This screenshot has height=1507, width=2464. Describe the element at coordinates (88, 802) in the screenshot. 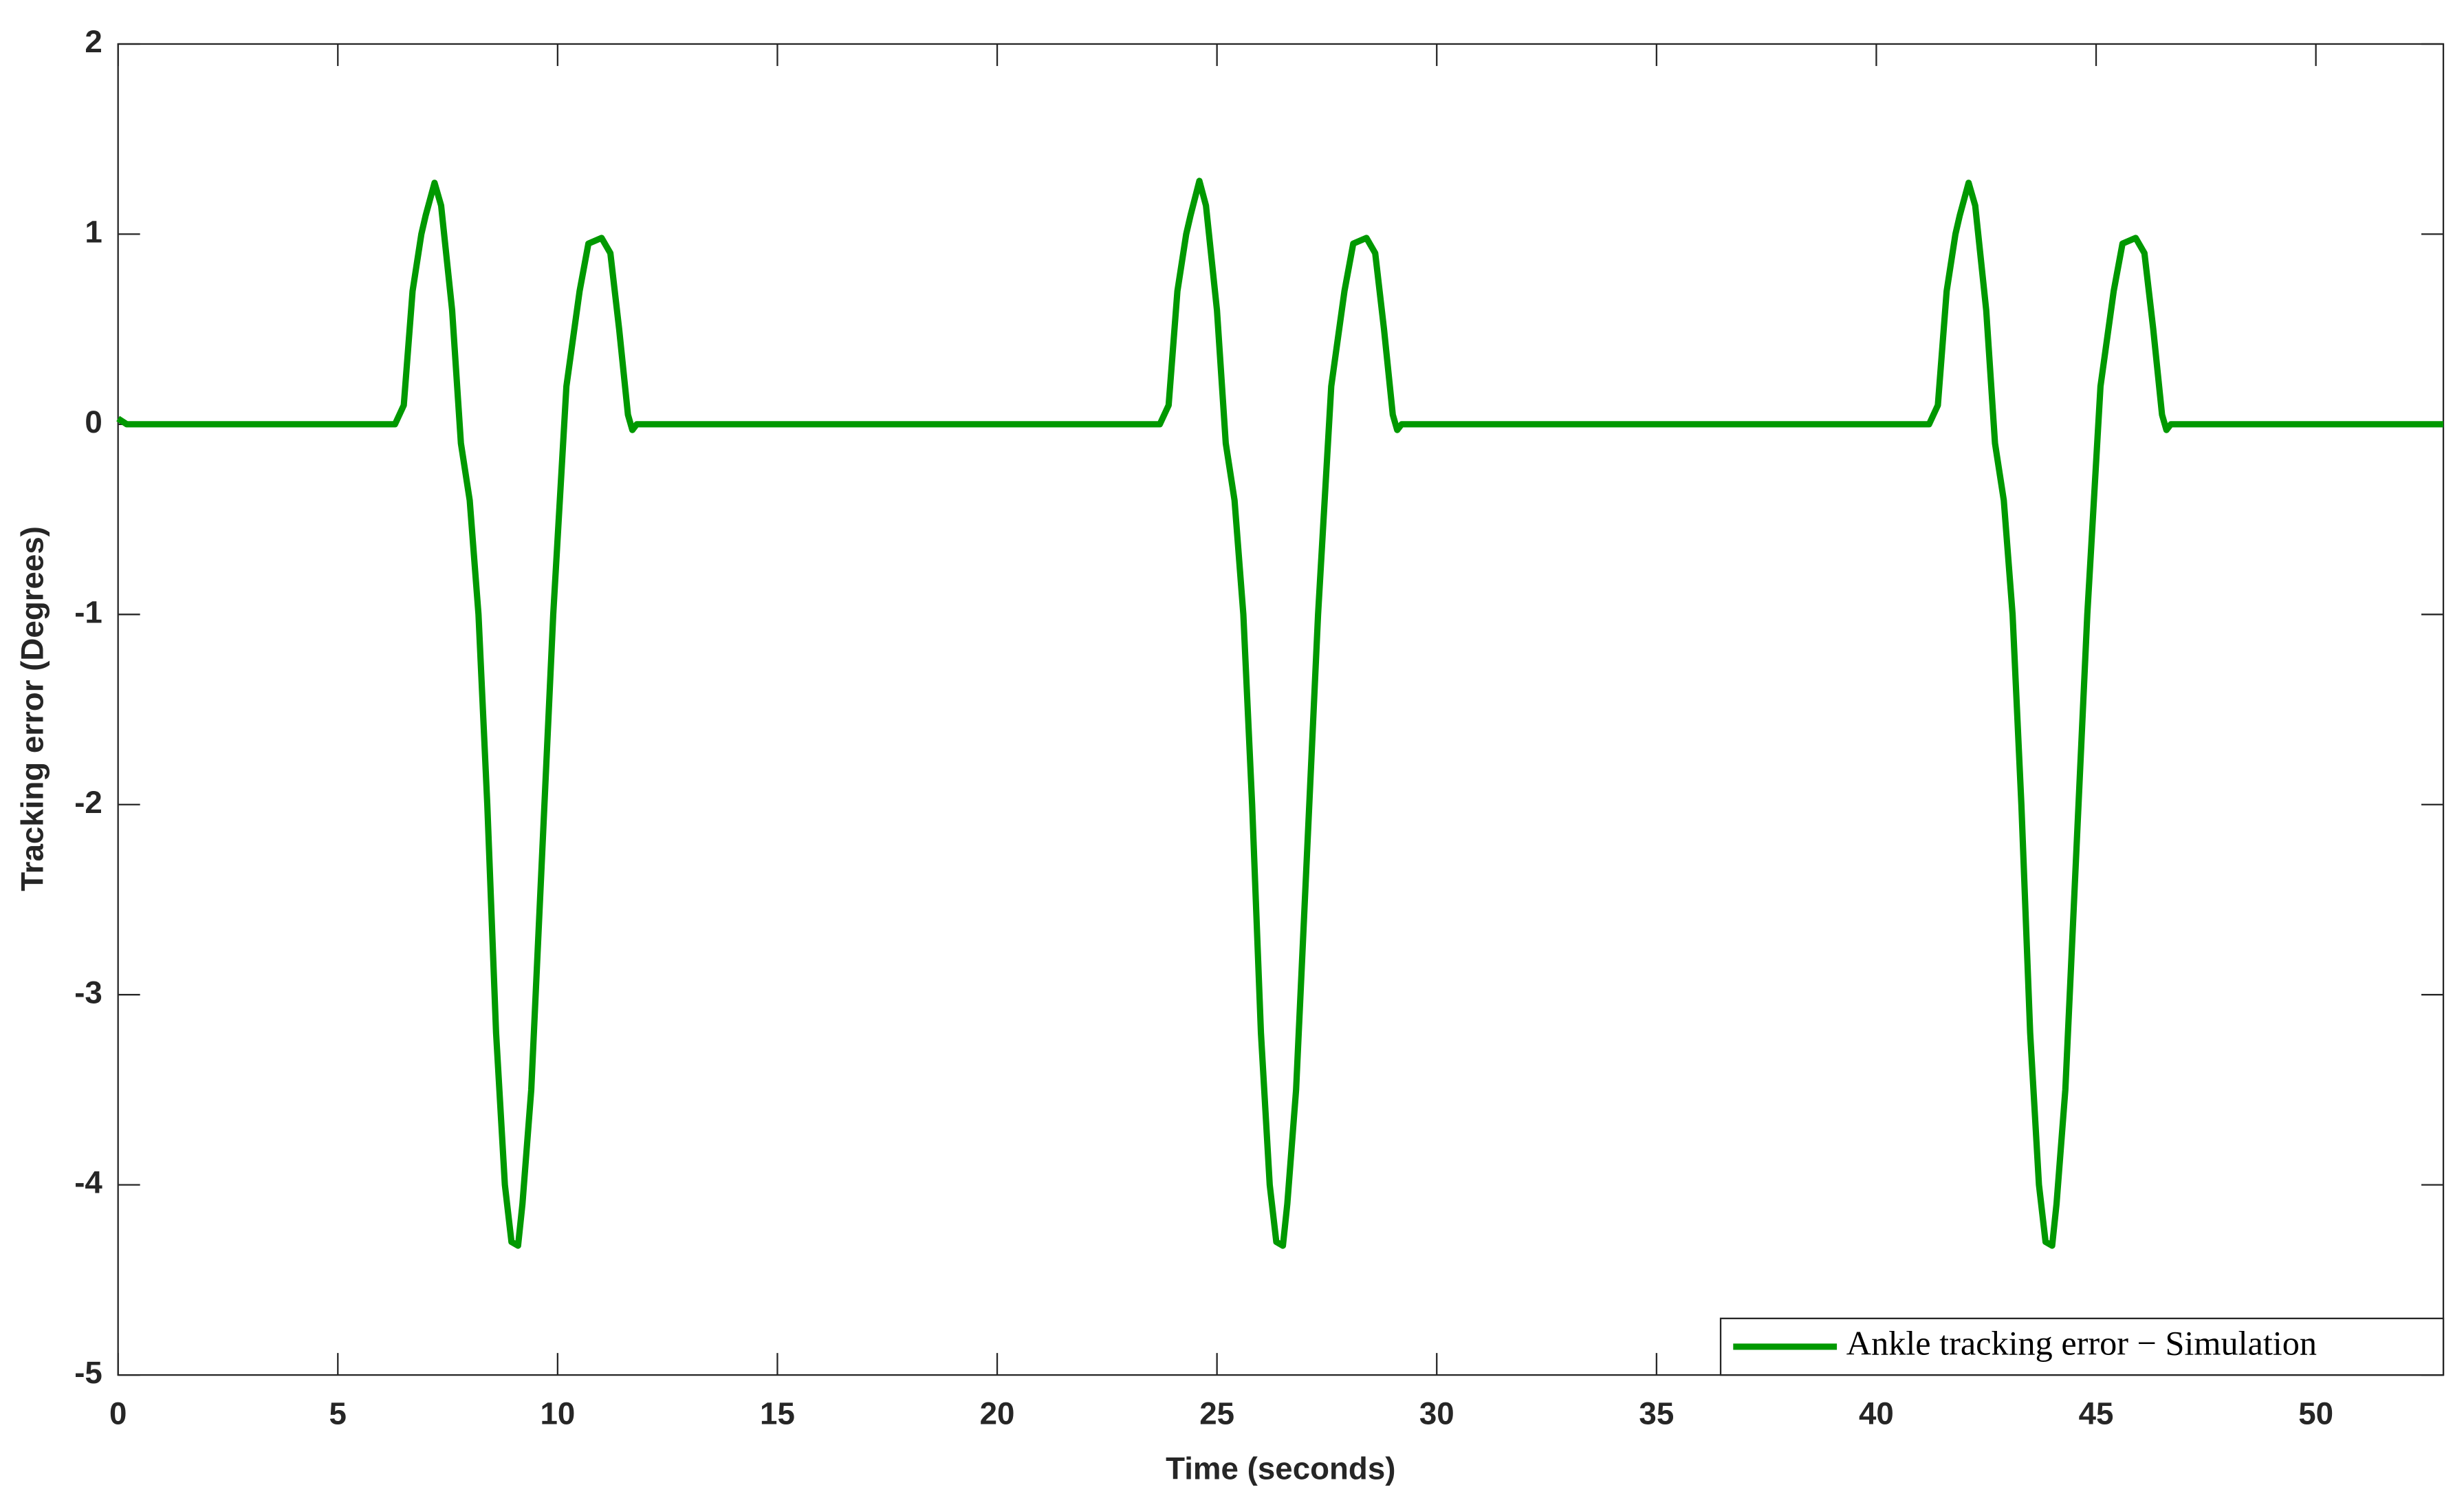

I see `y-tick-label: -2` at that location.